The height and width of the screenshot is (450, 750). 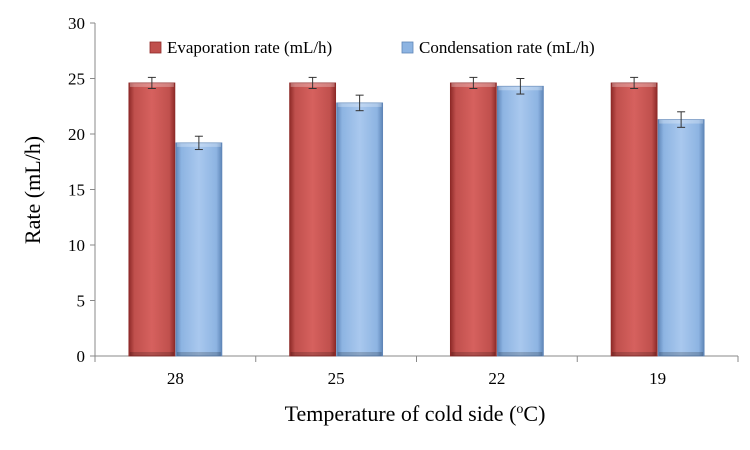 What do you see at coordinates (657, 378) in the screenshot?
I see `x-tick-label: 19` at bounding box center [657, 378].